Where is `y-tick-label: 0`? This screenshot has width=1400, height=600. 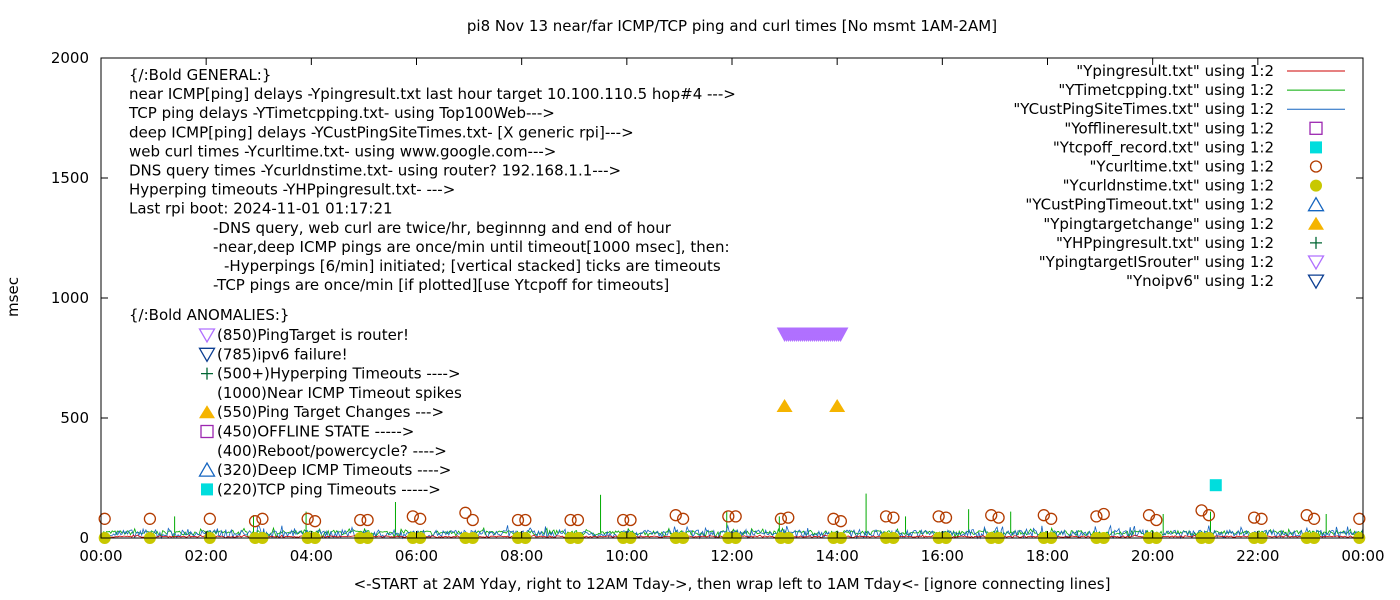 y-tick-label: 0 is located at coordinates (84, 538).